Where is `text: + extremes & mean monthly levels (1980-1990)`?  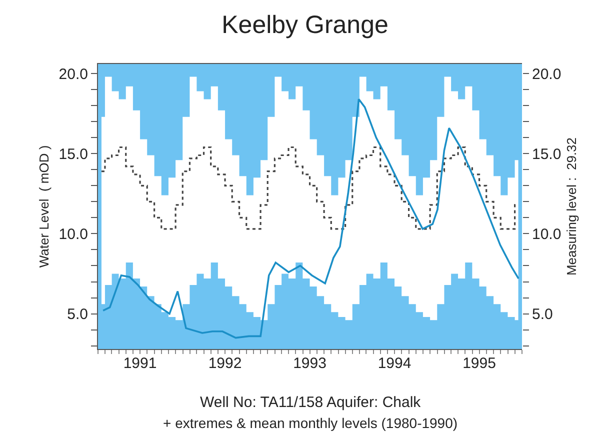
text: + extremes & mean monthly levels (1980-1990) is located at coordinates (310, 423).